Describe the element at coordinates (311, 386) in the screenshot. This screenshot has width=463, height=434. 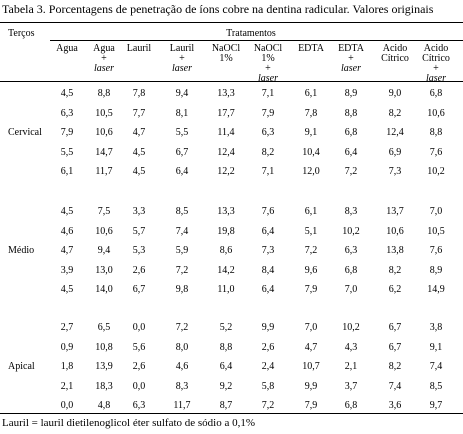
I see `cell: 9,9` at that location.